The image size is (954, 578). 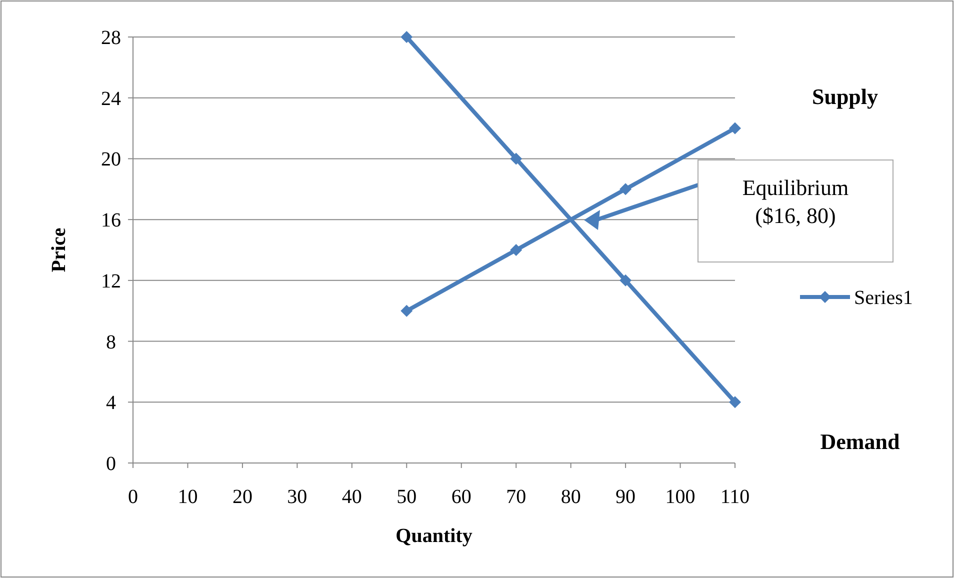 What do you see at coordinates (111, 342) in the screenshot?
I see `y-tick-label: 8` at bounding box center [111, 342].